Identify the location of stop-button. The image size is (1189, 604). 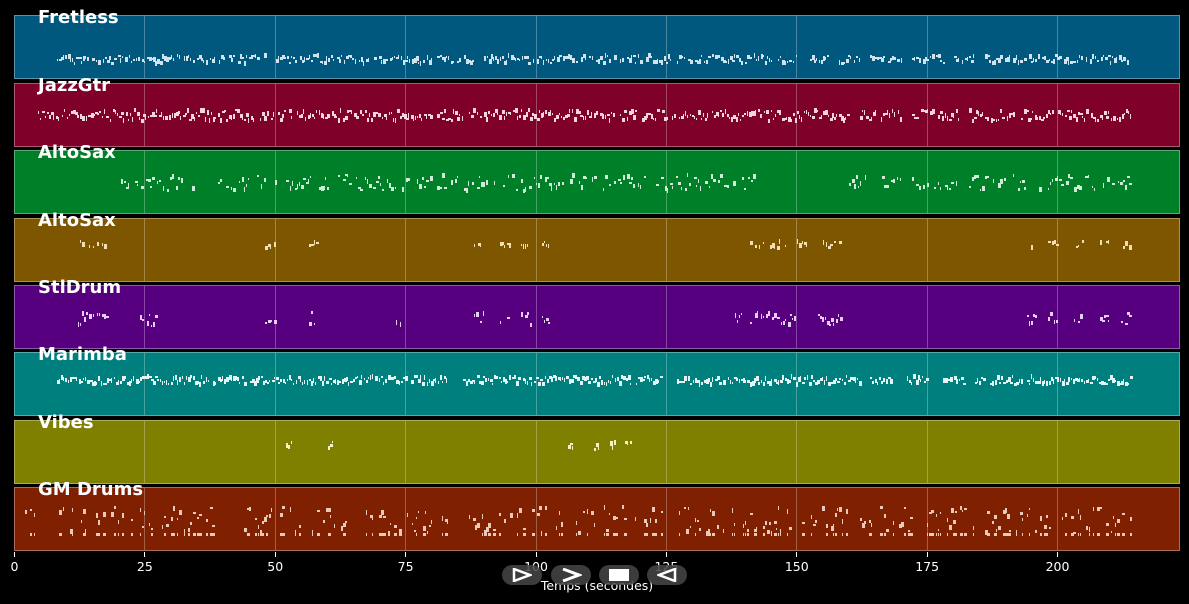
(619, 575).